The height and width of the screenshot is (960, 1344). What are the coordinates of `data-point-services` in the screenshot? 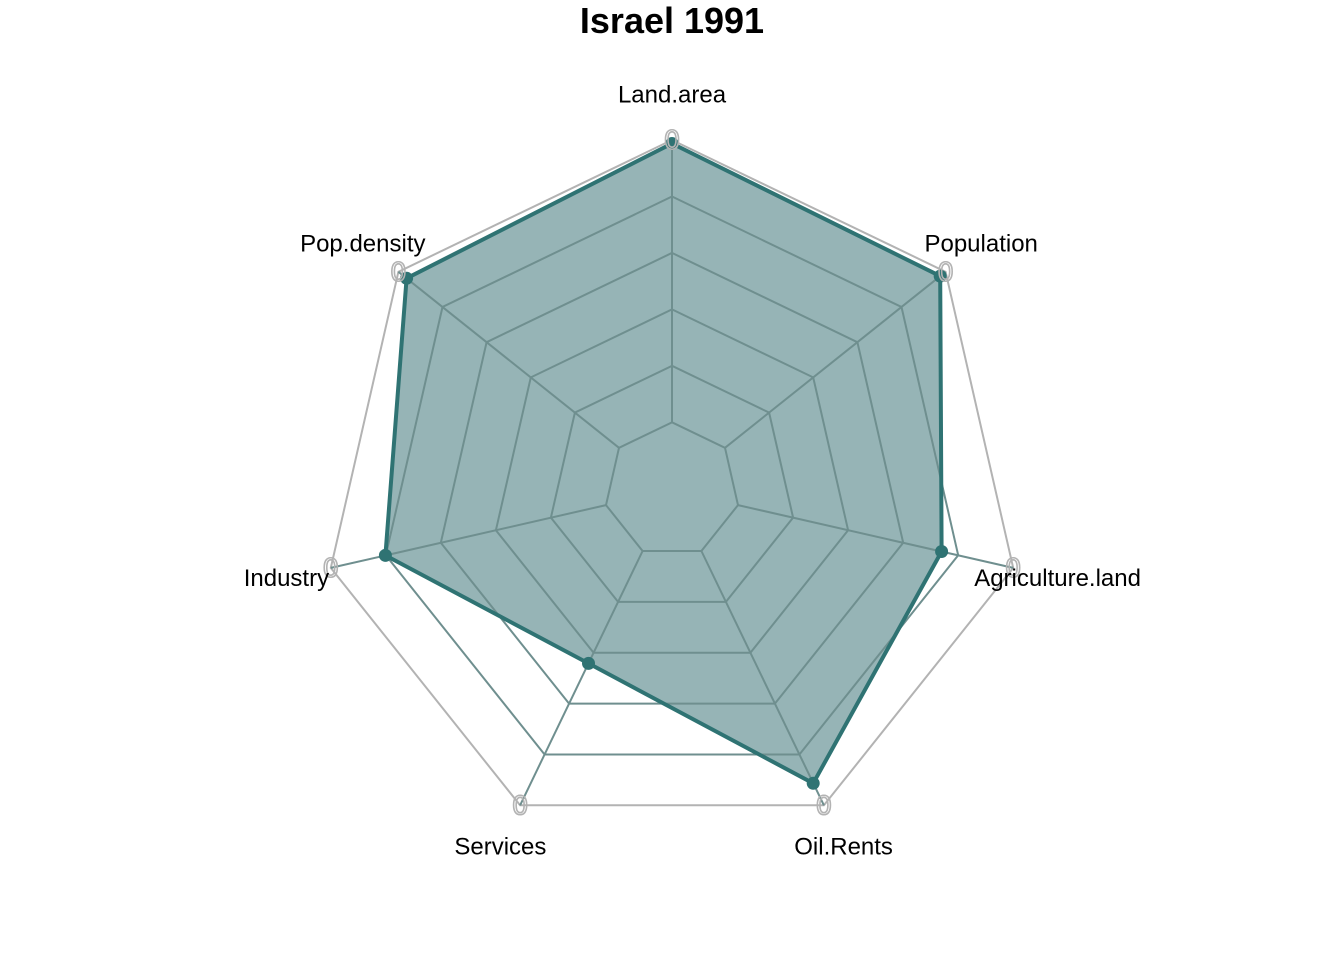 It's located at (588, 663).